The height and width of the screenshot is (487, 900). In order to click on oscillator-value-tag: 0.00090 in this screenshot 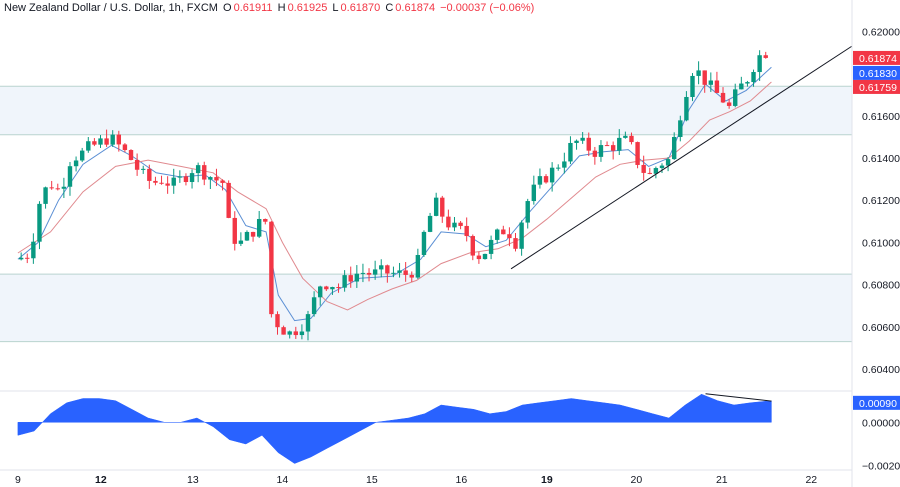, I will do `click(876, 402)`.